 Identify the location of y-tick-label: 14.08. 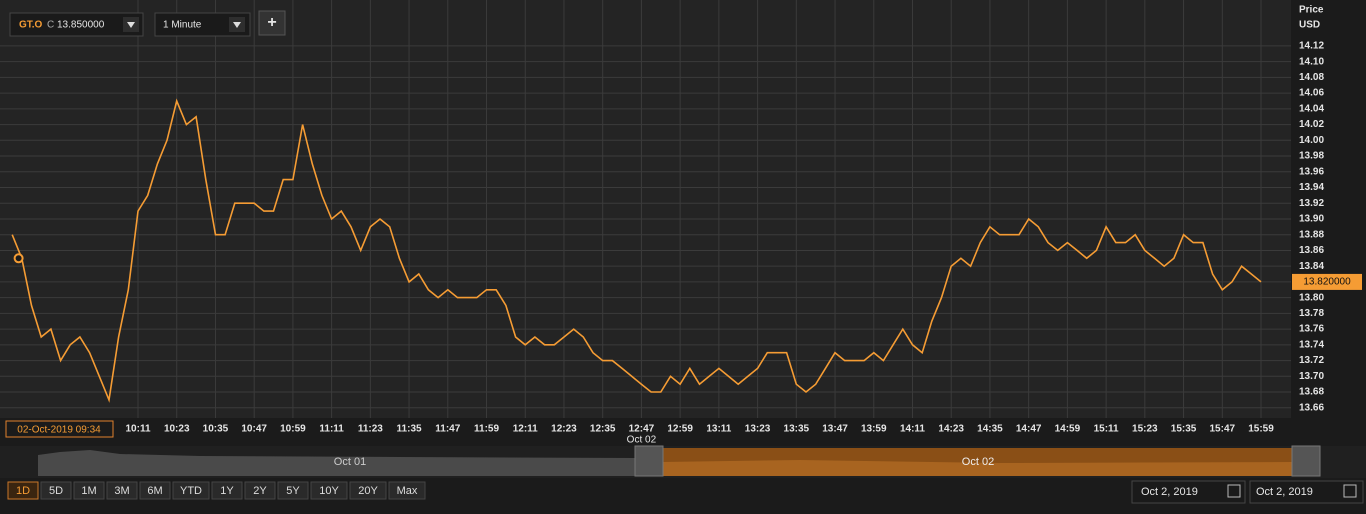
(1311, 77).